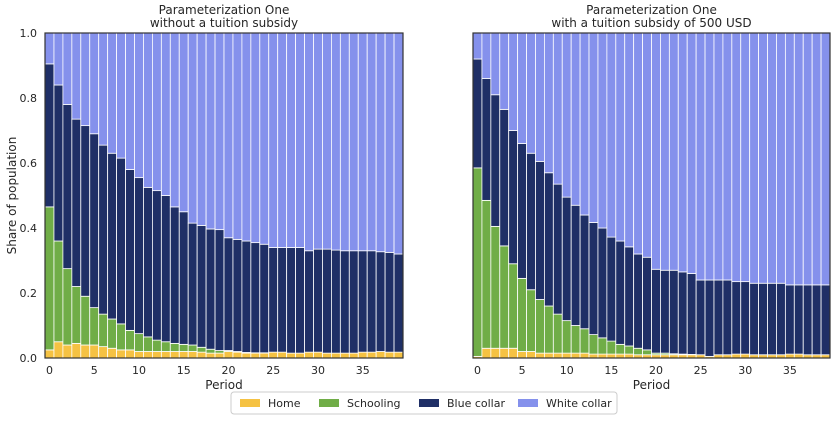 Image resolution: width=834 pixels, height=423 pixels. I want to click on x-tick-label: 20, so click(656, 370).